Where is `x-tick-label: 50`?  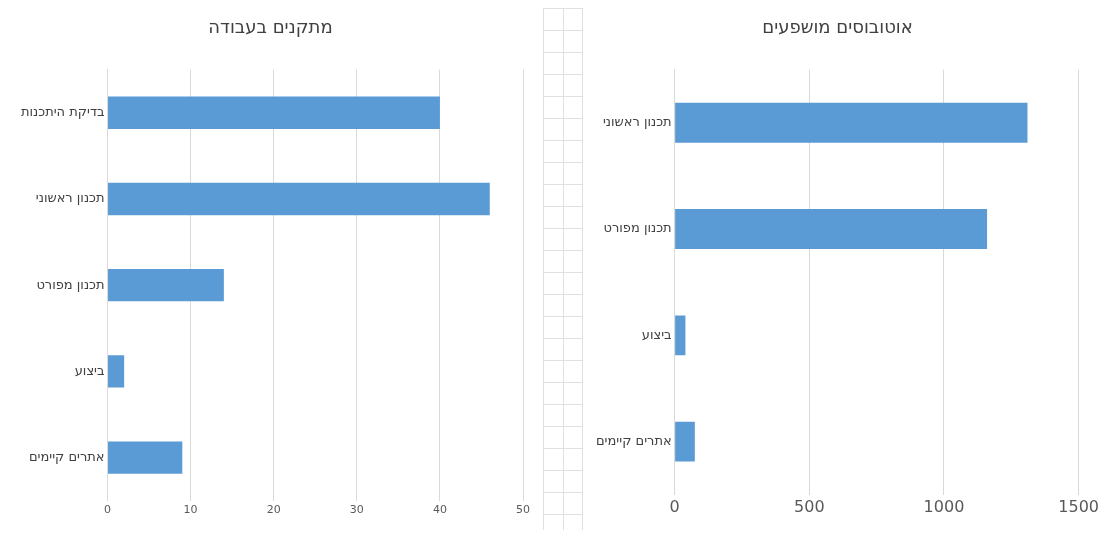 x-tick-label: 50 is located at coordinates (523, 510).